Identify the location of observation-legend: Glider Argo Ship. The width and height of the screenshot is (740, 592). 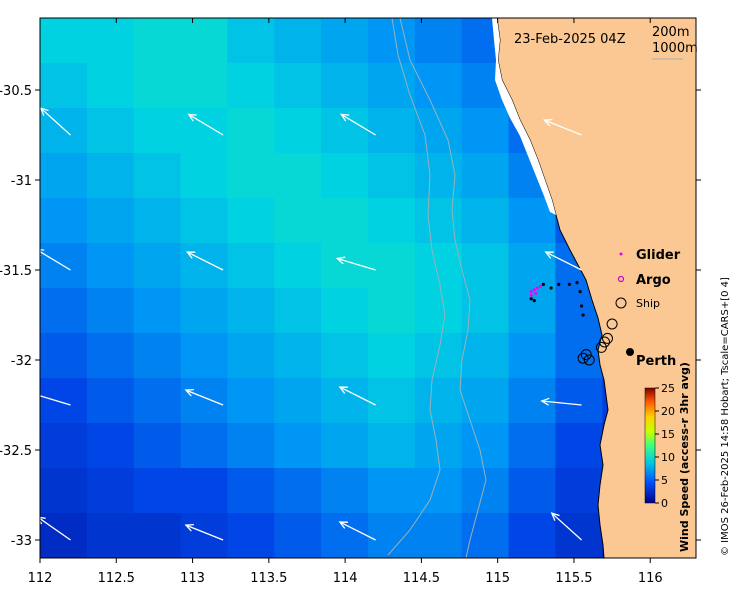
(648, 279).